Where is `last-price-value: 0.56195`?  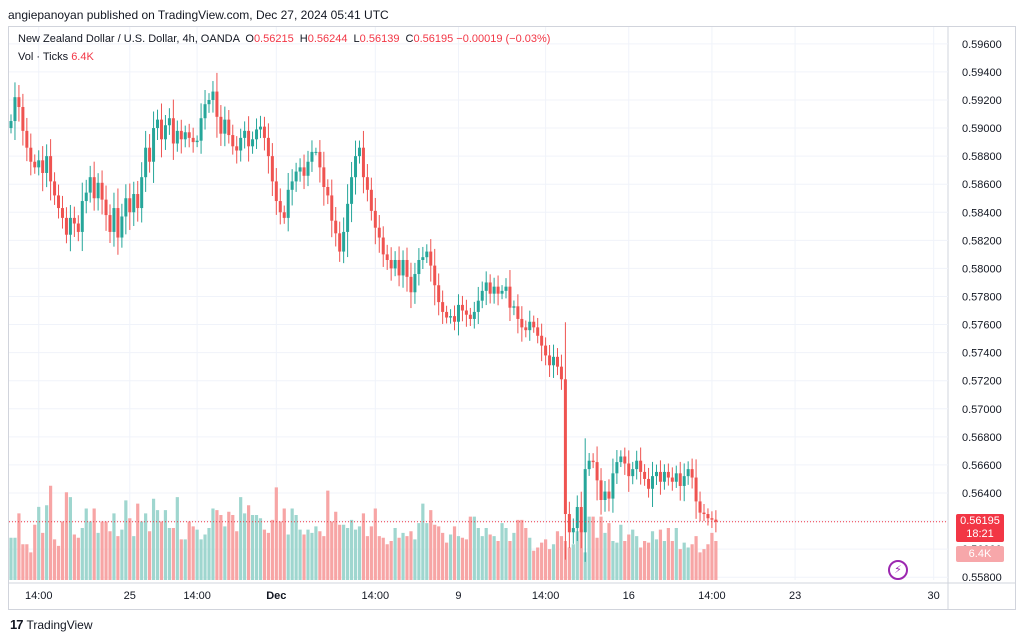
last-price-value: 0.56195 is located at coordinates (980, 521).